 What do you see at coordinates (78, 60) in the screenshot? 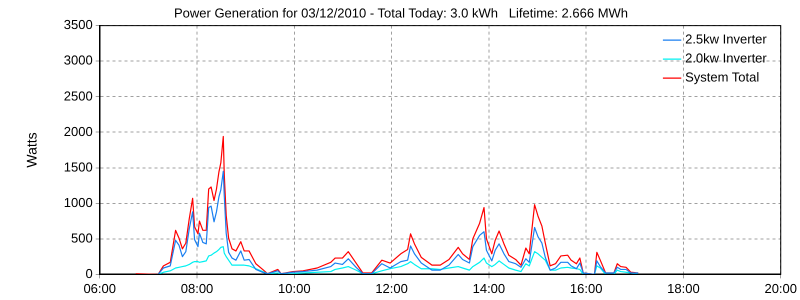
I see `y-tick-label: 3000` at bounding box center [78, 60].